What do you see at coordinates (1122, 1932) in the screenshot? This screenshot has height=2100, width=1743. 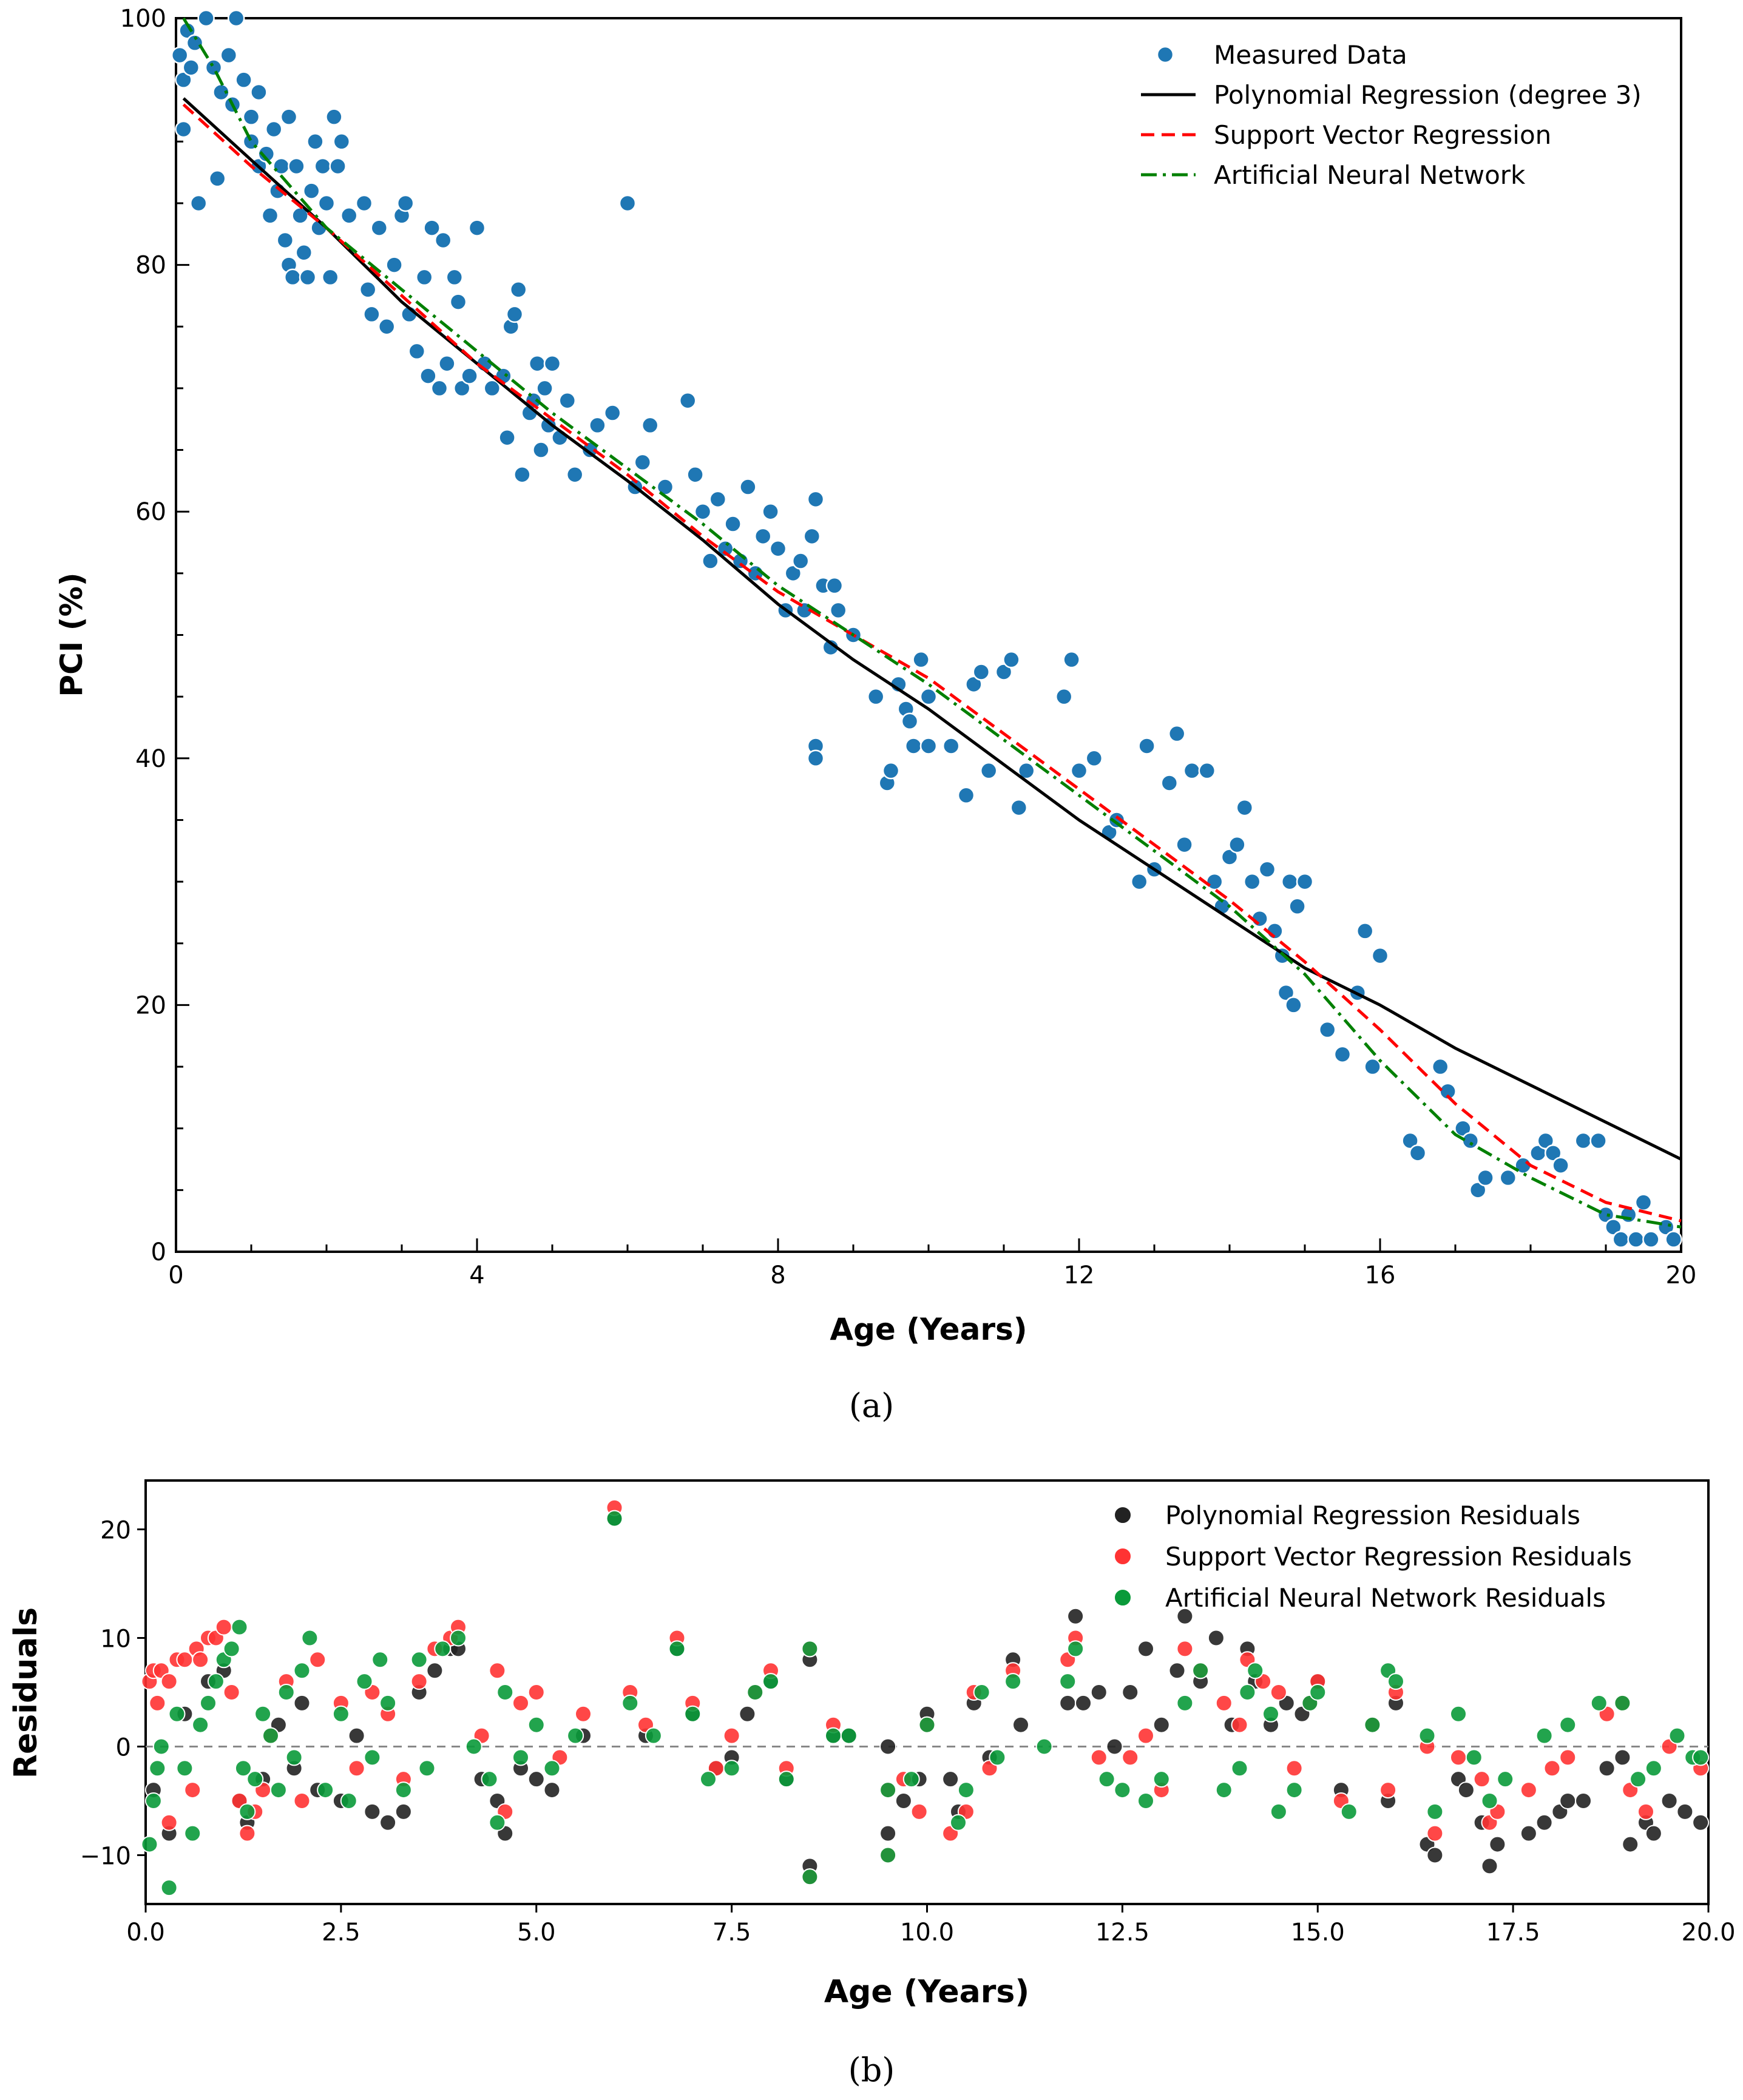 I see `x-tick-label: 12.5` at bounding box center [1122, 1932].